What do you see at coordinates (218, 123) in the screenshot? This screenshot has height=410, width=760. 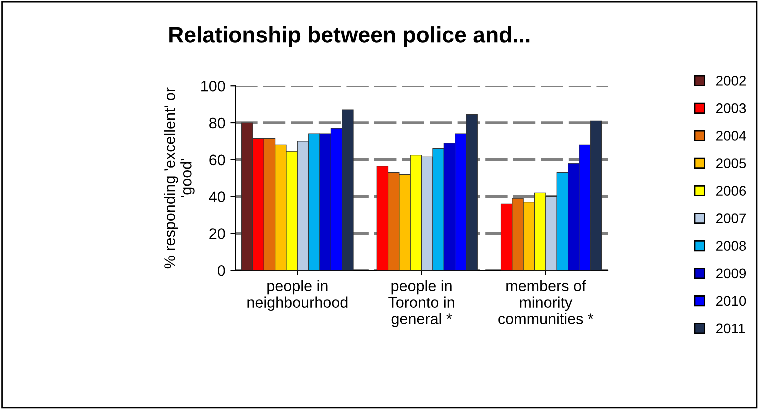 I see `y-tick-label: 80` at bounding box center [218, 123].